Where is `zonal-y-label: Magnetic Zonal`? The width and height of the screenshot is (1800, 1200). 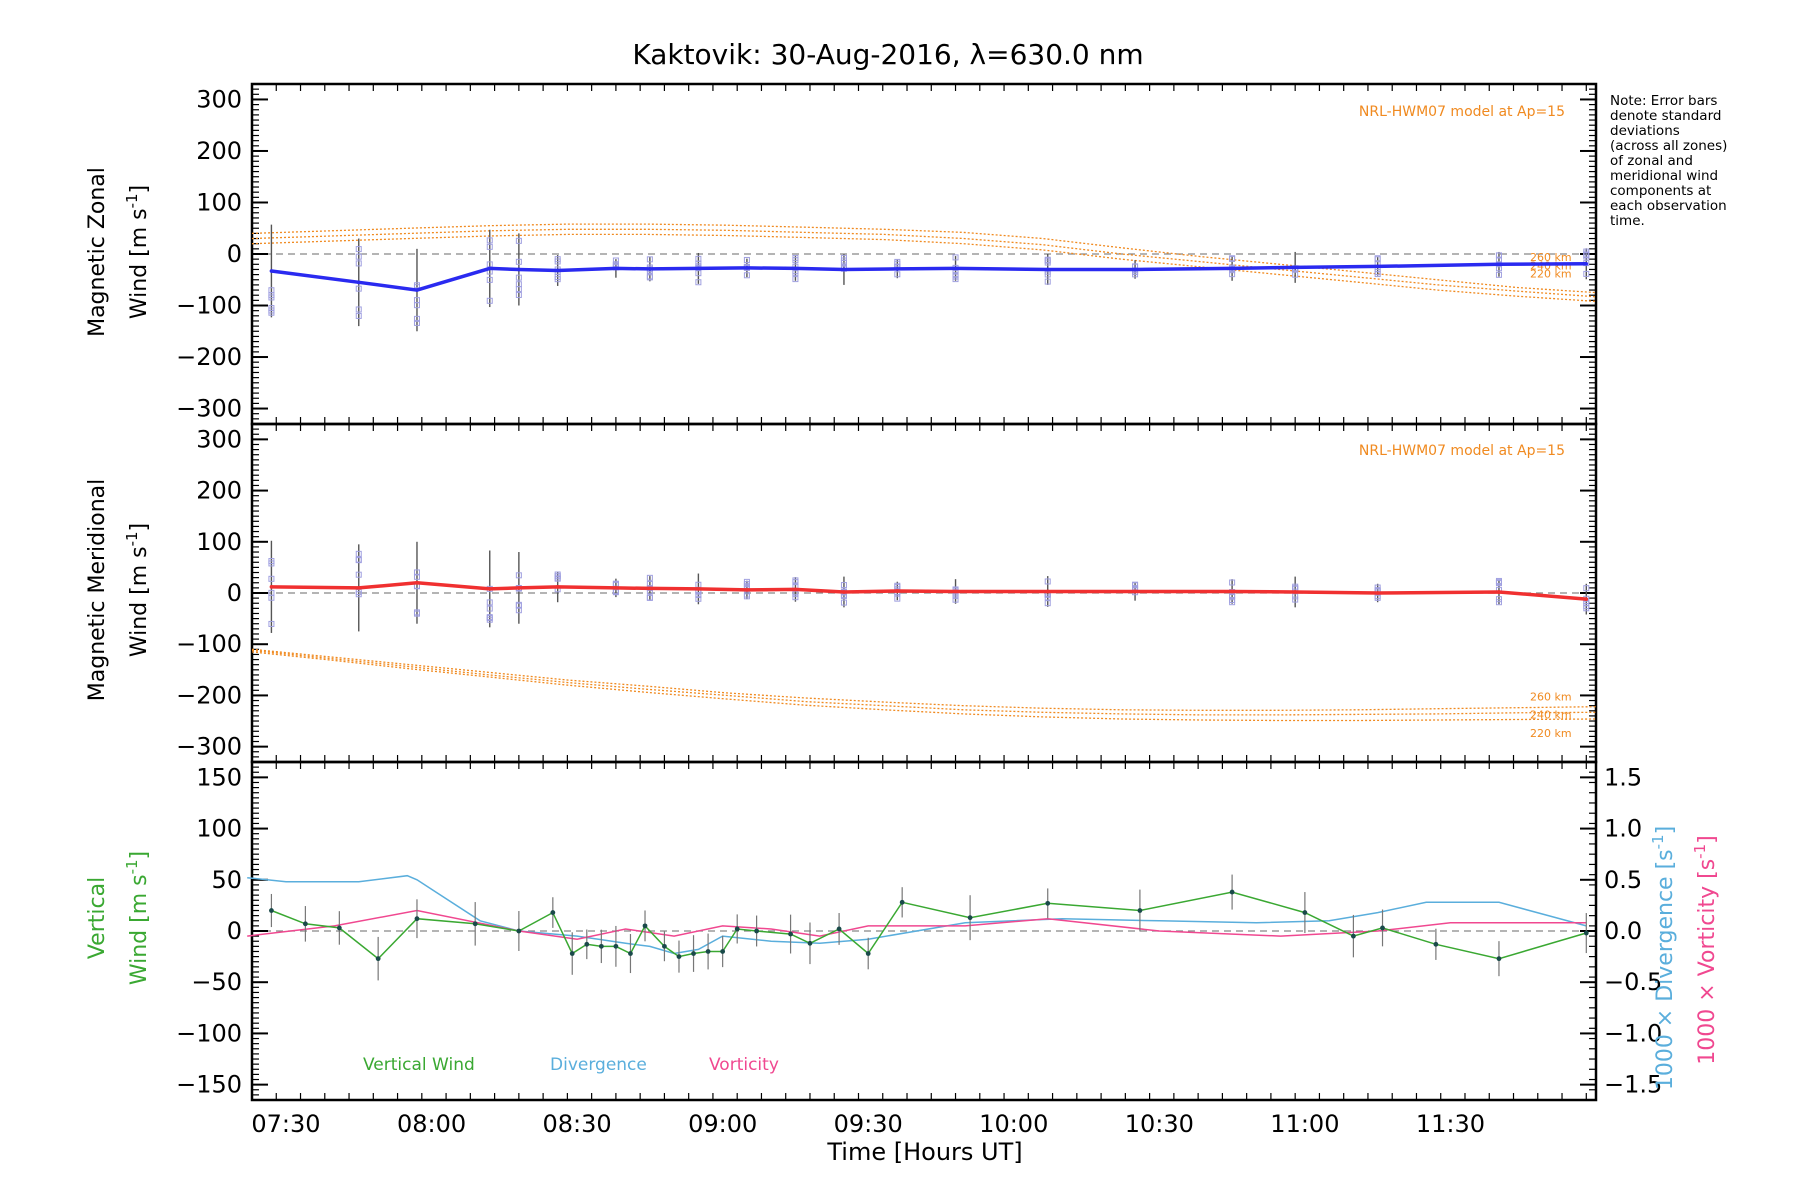 zonal-y-label: Magnetic Zonal is located at coordinates (97, 252).